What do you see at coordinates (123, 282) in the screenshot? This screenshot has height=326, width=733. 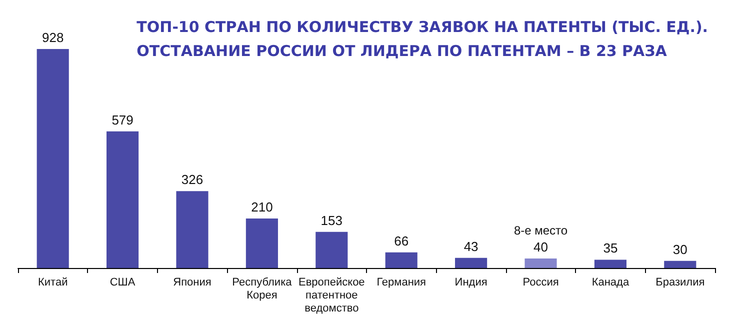 I see `x-tick-label: США` at bounding box center [123, 282].